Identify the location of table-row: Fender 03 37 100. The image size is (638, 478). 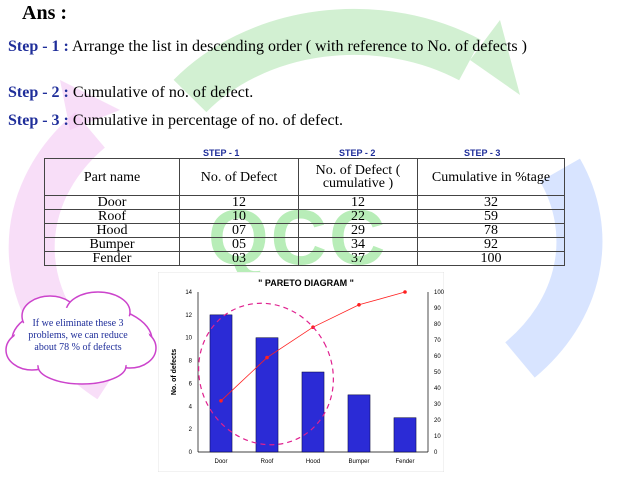
(304, 258).